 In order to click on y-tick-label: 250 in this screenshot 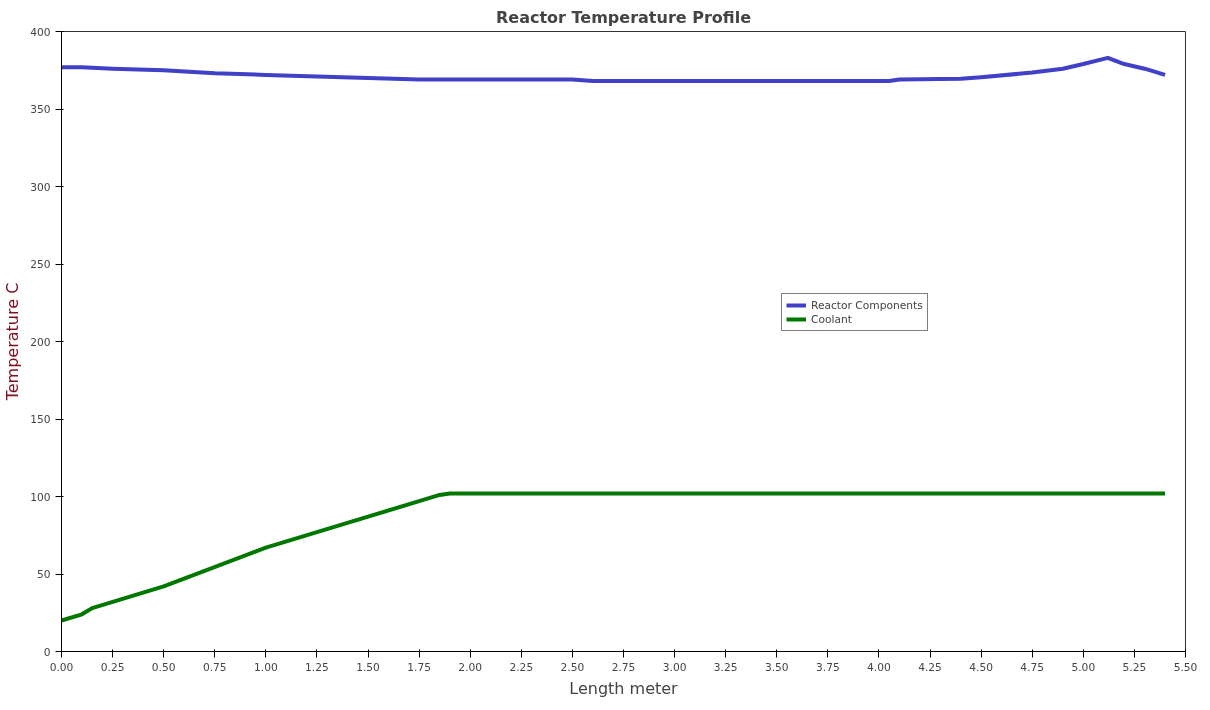, I will do `click(40, 264)`.